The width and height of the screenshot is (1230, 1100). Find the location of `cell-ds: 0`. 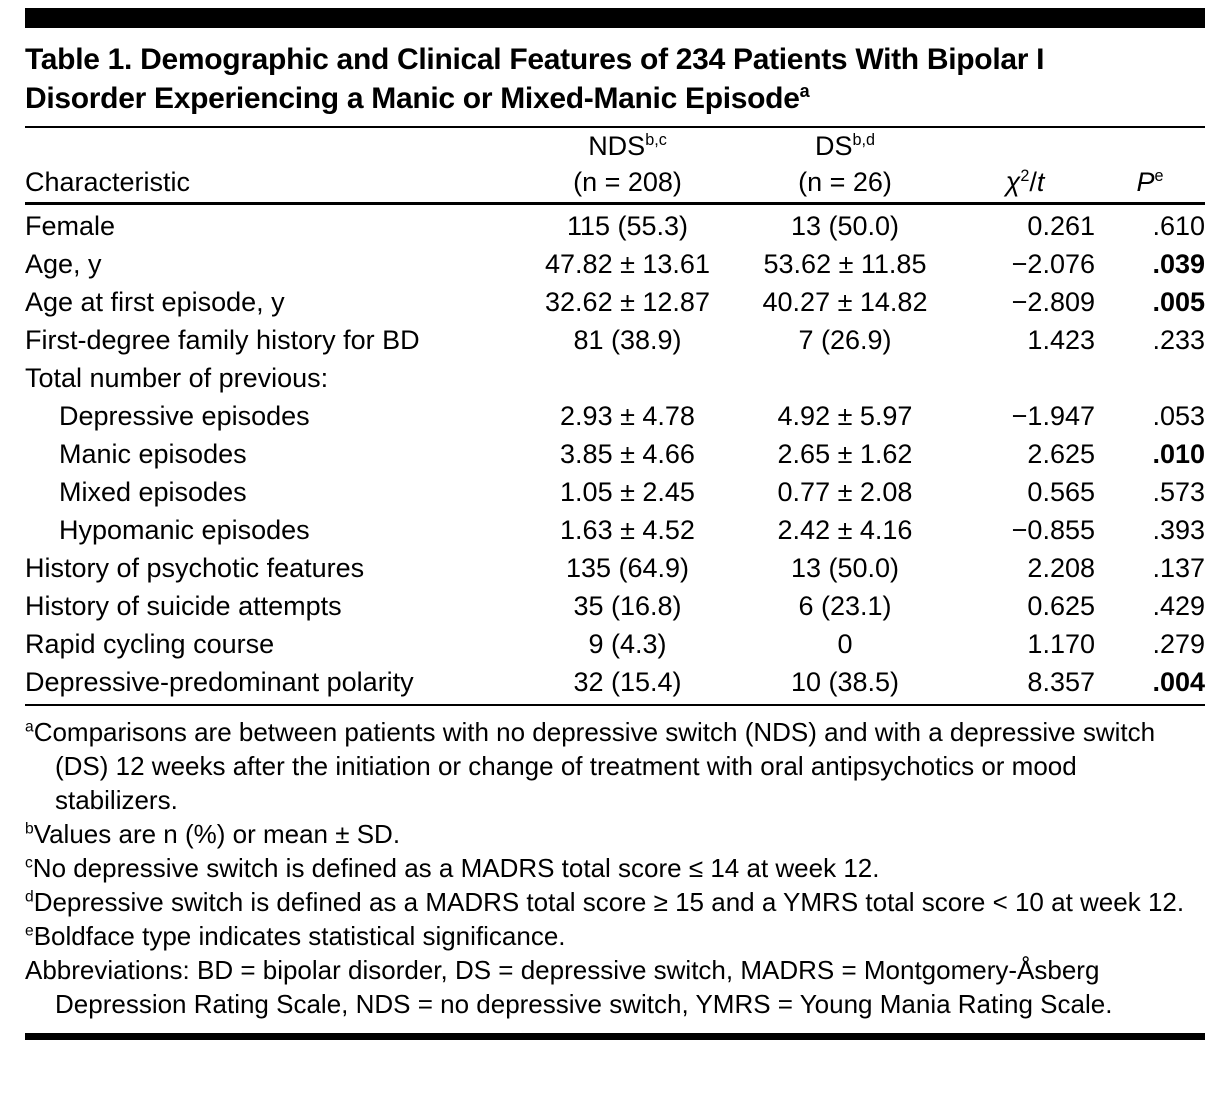

cell-ds: 0 is located at coordinates (845, 644).